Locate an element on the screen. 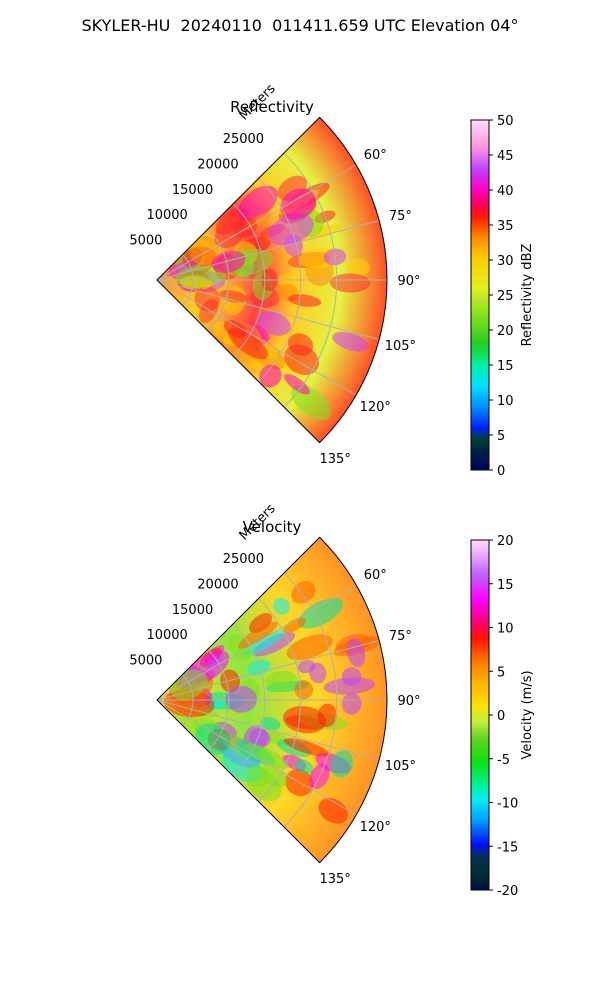 Image resolution: width=600 pixels, height=1000 pixels. colorbar-tick-label: 35 is located at coordinates (505, 226).